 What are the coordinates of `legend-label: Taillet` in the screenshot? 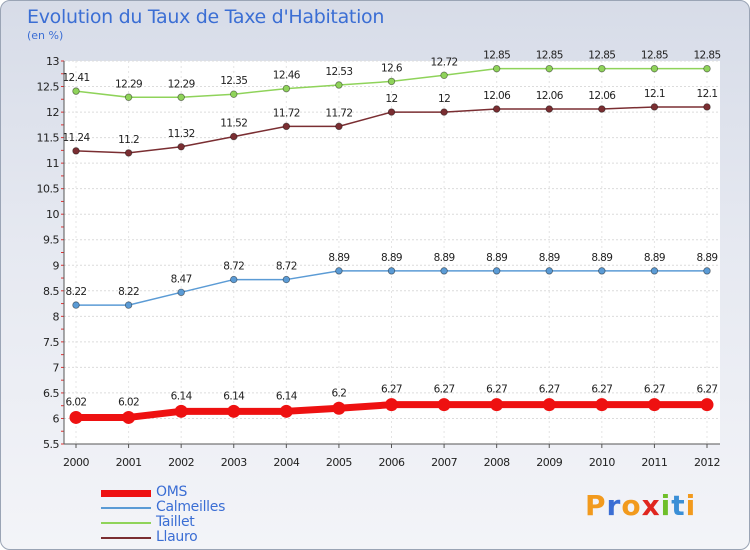 It's located at (175, 522).